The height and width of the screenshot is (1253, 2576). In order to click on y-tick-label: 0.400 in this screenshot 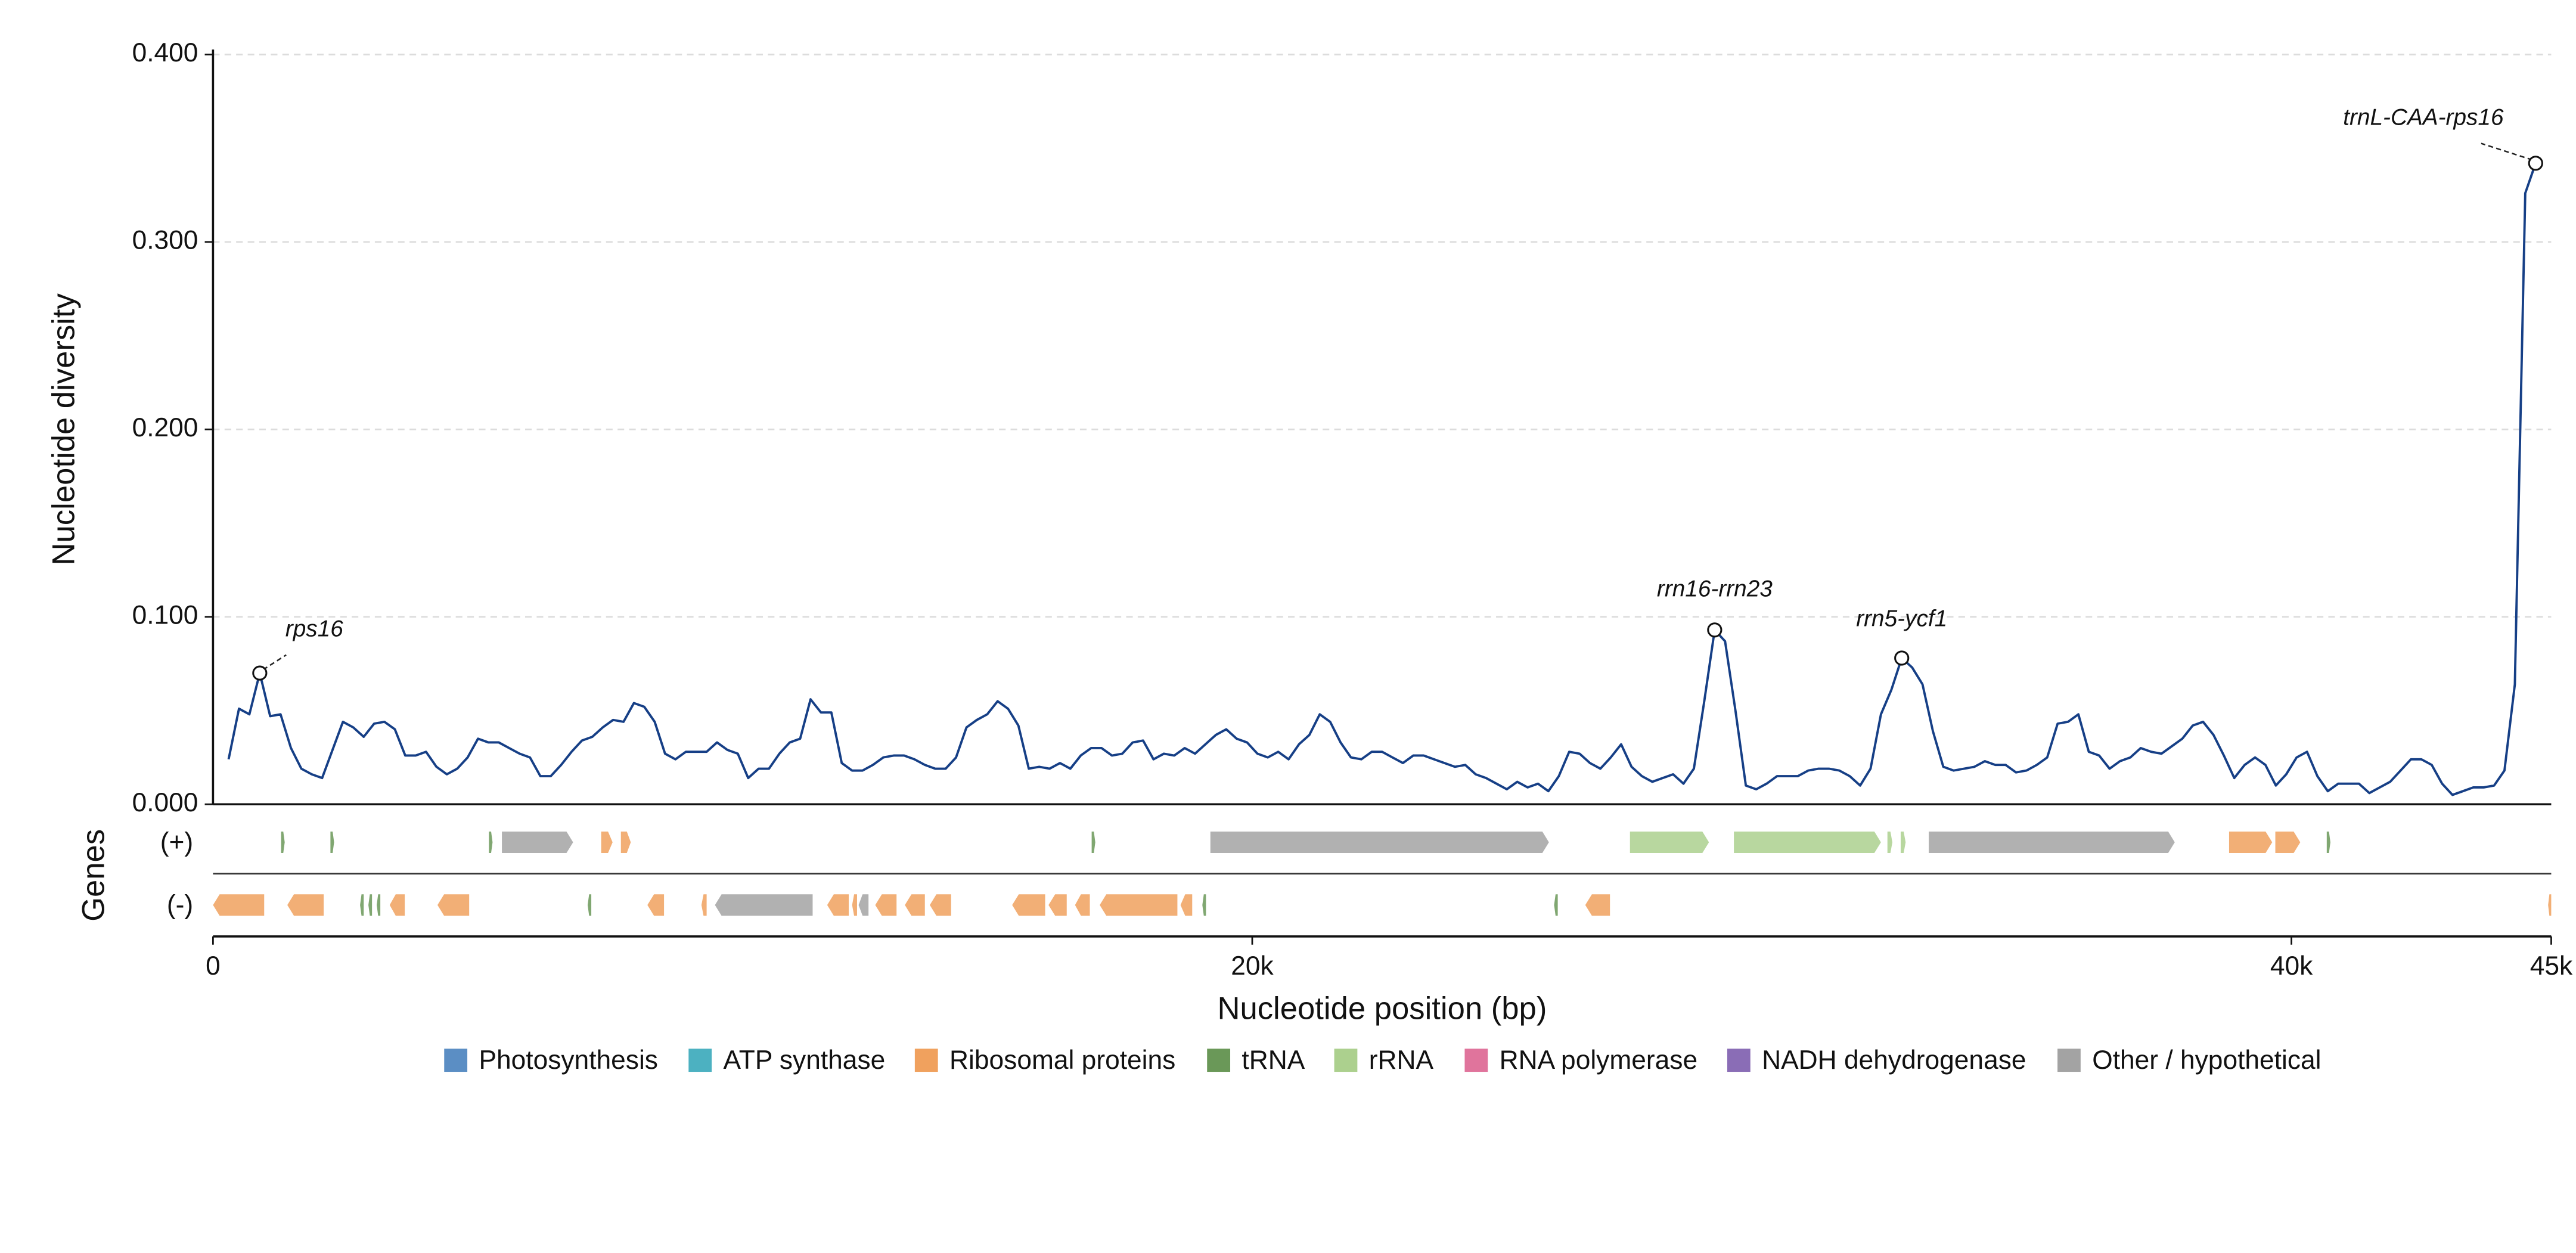, I will do `click(165, 52)`.